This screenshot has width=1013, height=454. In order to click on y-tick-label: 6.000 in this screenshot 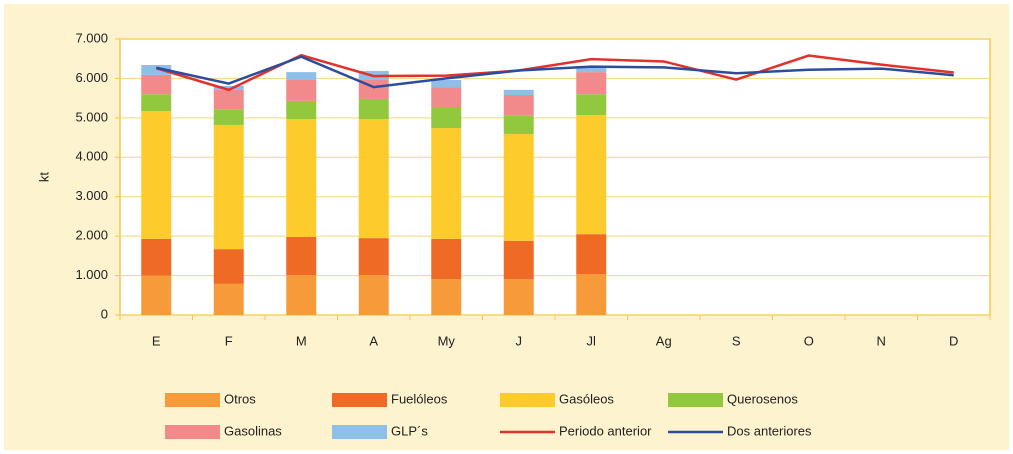, I will do `click(91, 77)`.